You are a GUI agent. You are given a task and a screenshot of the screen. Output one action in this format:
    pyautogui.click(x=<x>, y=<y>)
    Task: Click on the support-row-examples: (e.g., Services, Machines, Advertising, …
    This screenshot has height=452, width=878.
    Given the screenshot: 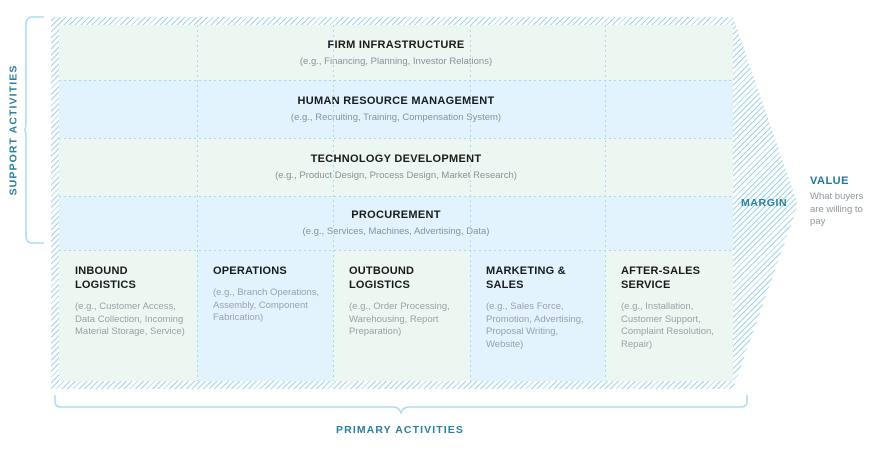 What is the action you would take?
    pyautogui.click(x=396, y=231)
    